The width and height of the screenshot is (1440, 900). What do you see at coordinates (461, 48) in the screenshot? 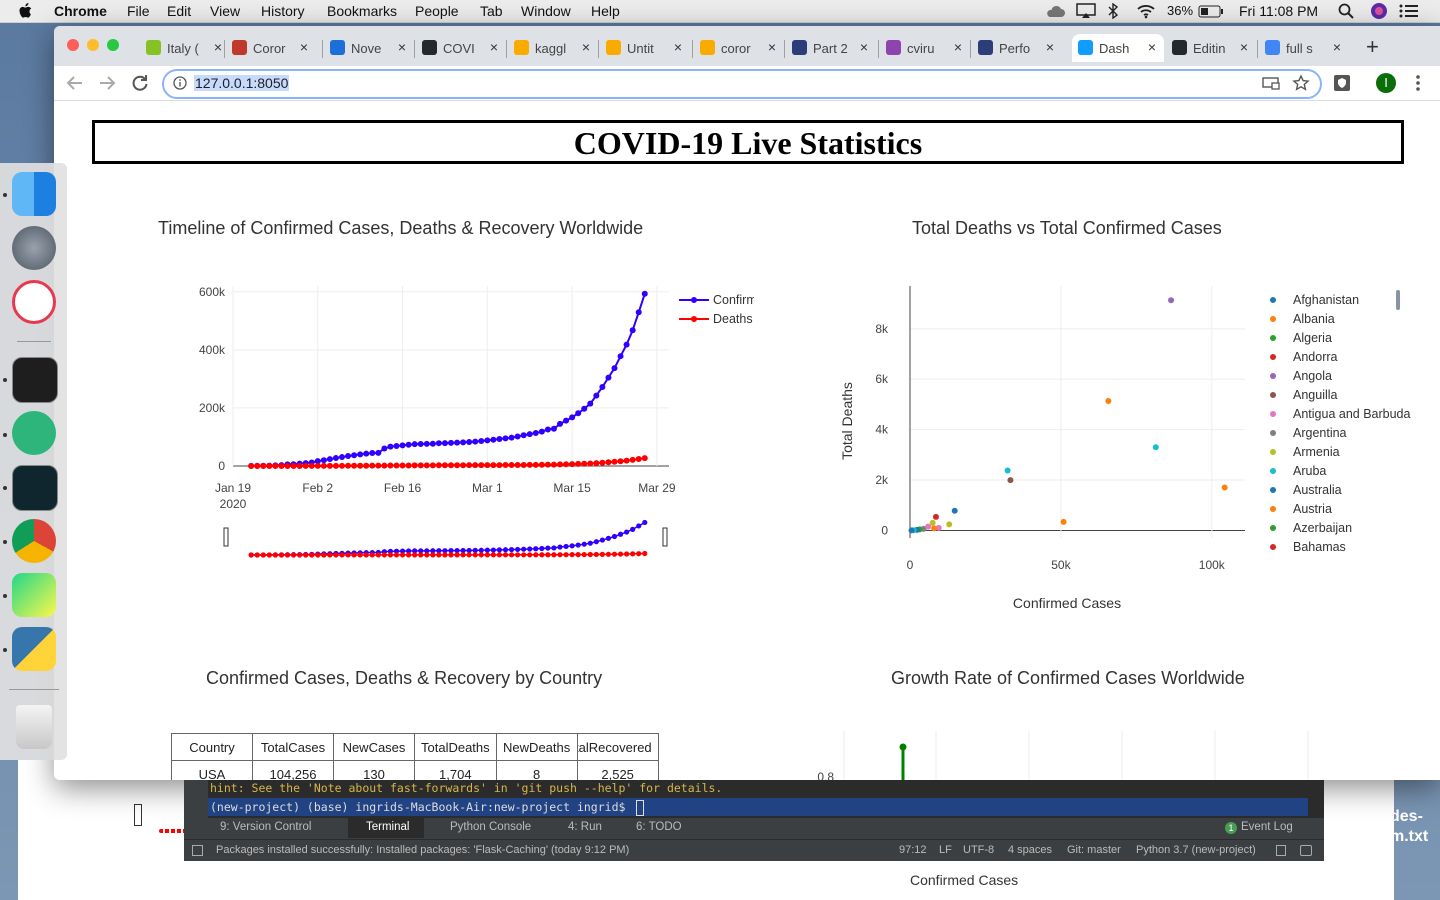
I see `browser-tab: COVI ×` at bounding box center [461, 48].